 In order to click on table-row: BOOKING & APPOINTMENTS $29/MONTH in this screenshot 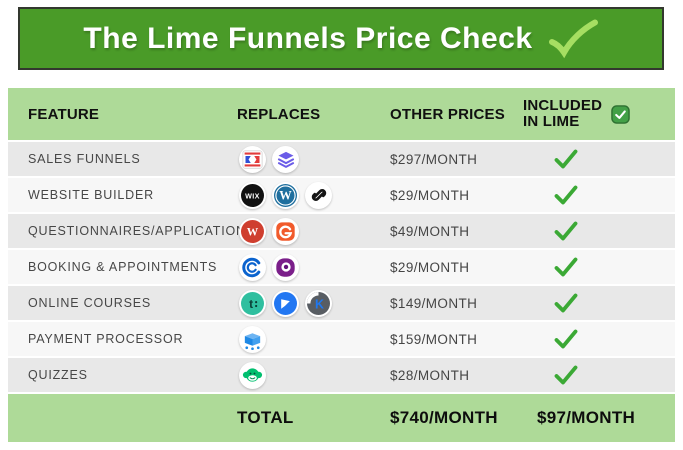, I will do `click(341, 267)`.